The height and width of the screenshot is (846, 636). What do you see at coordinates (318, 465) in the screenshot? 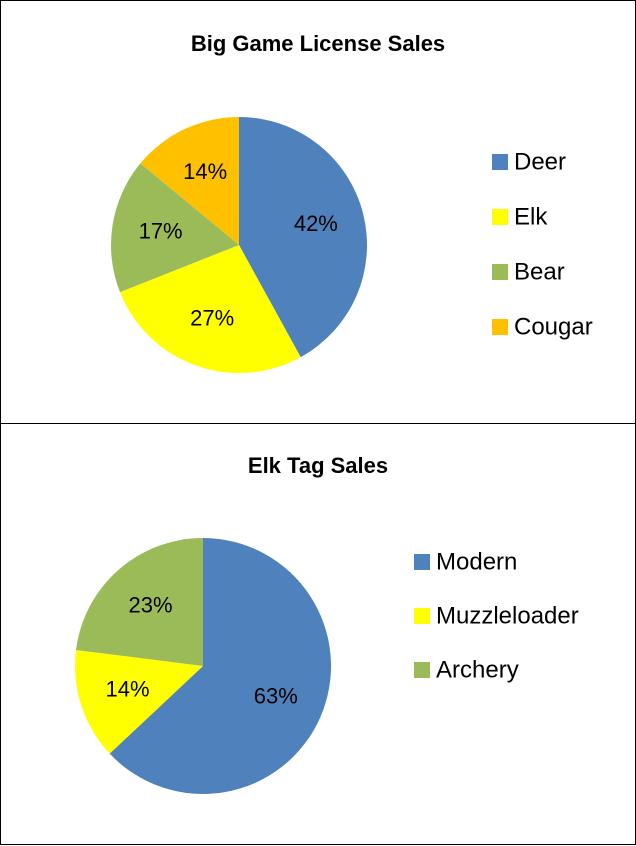
I see `chart-title: Elk Tag Sales` at bounding box center [318, 465].